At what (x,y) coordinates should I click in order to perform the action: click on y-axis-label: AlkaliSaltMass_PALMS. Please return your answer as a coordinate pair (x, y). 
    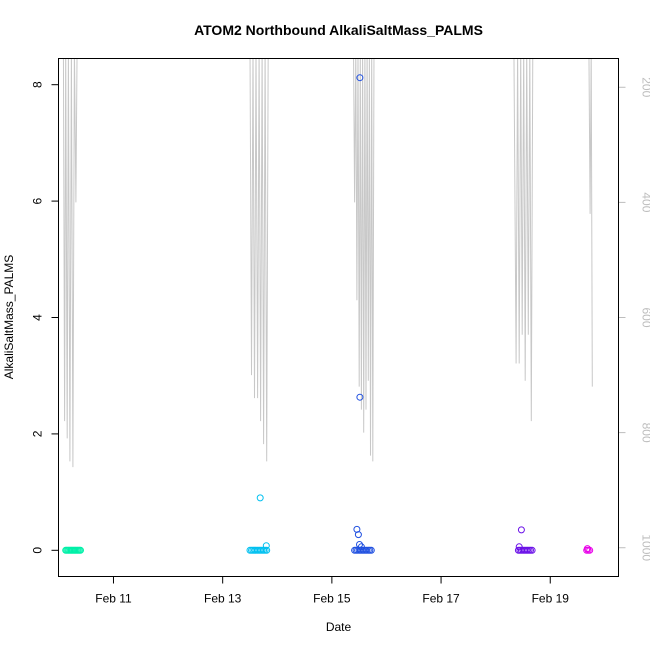
    Looking at the image, I should click on (9, 317).